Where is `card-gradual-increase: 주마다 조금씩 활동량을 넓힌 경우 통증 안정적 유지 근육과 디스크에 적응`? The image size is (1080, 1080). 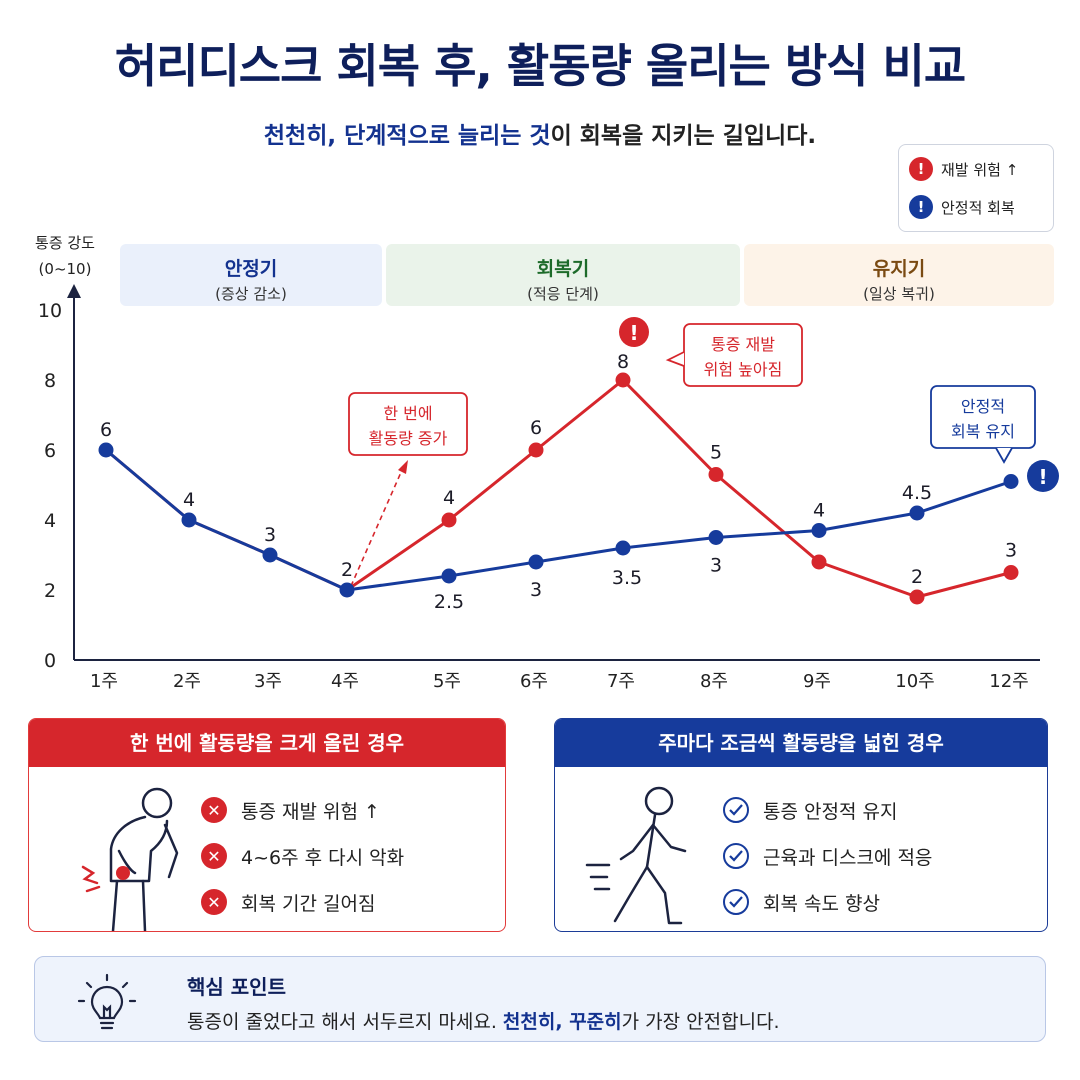
card-gradual-increase: 주마다 조금씩 활동량을 넓힌 경우 통증 안정적 유지 근육과 디스크에 적응 is located at coordinates (801, 825).